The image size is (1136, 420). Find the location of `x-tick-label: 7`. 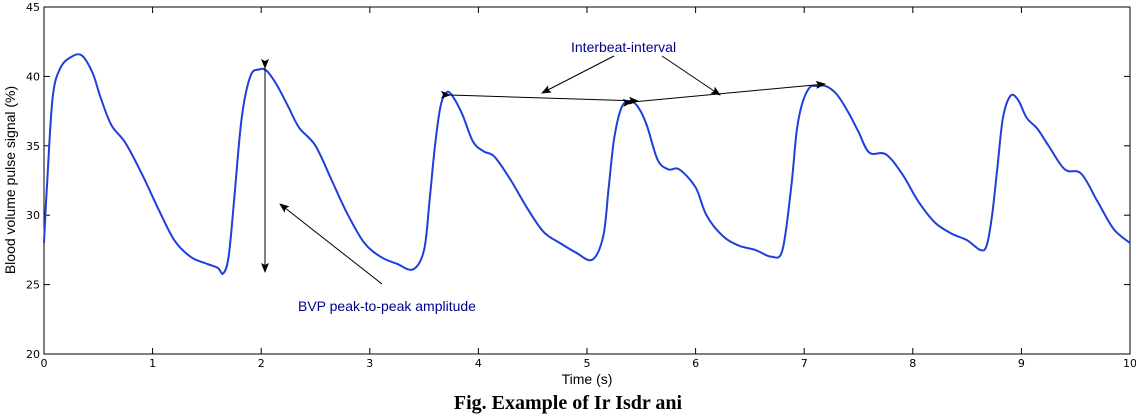

x-tick-label: 7 is located at coordinates (804, 363).